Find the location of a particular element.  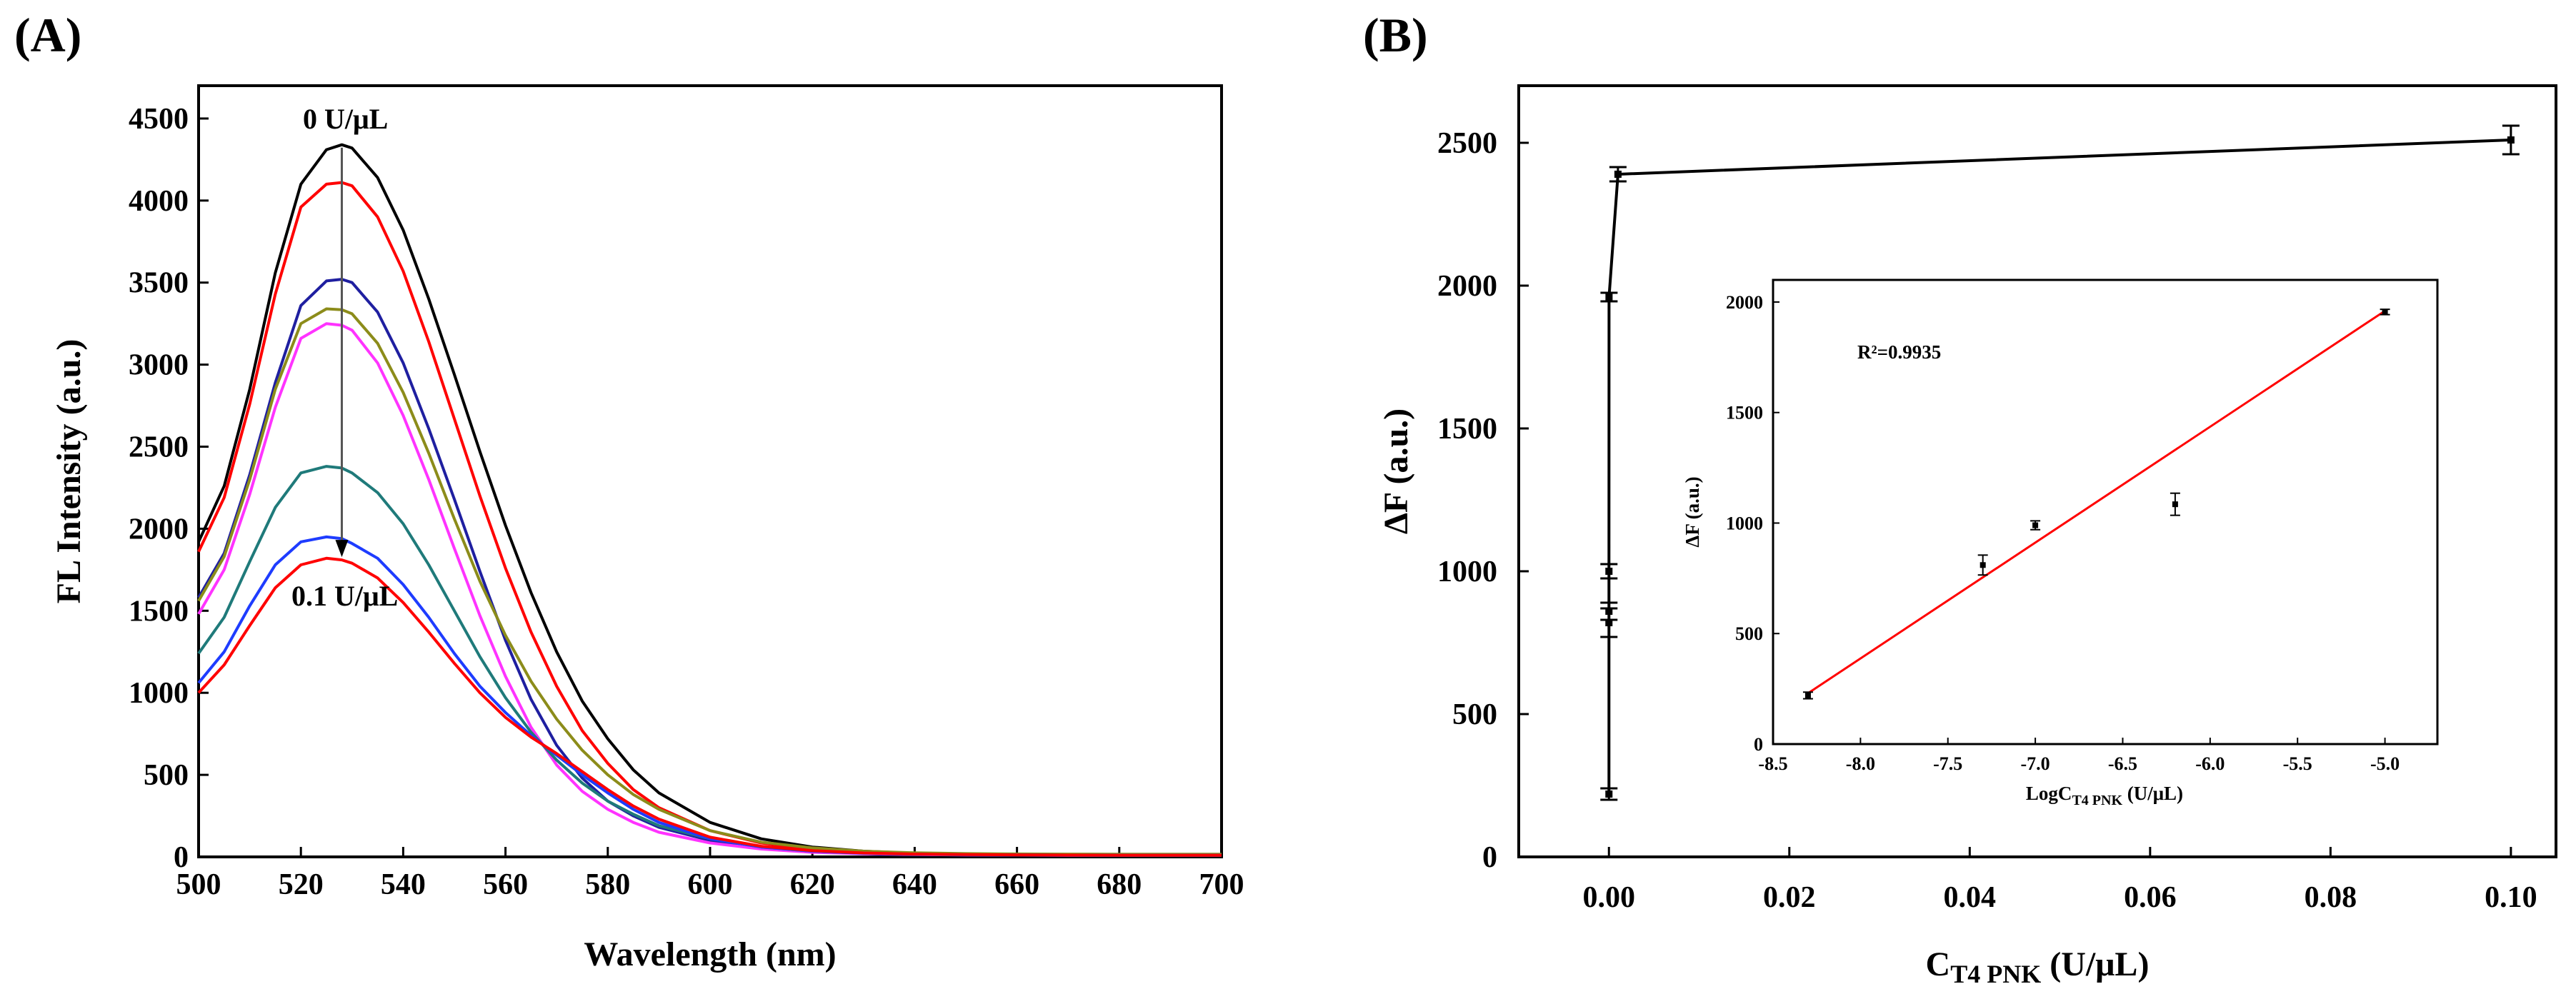

x-tick-label: 0.00 is located at coordinates (1610, 897).